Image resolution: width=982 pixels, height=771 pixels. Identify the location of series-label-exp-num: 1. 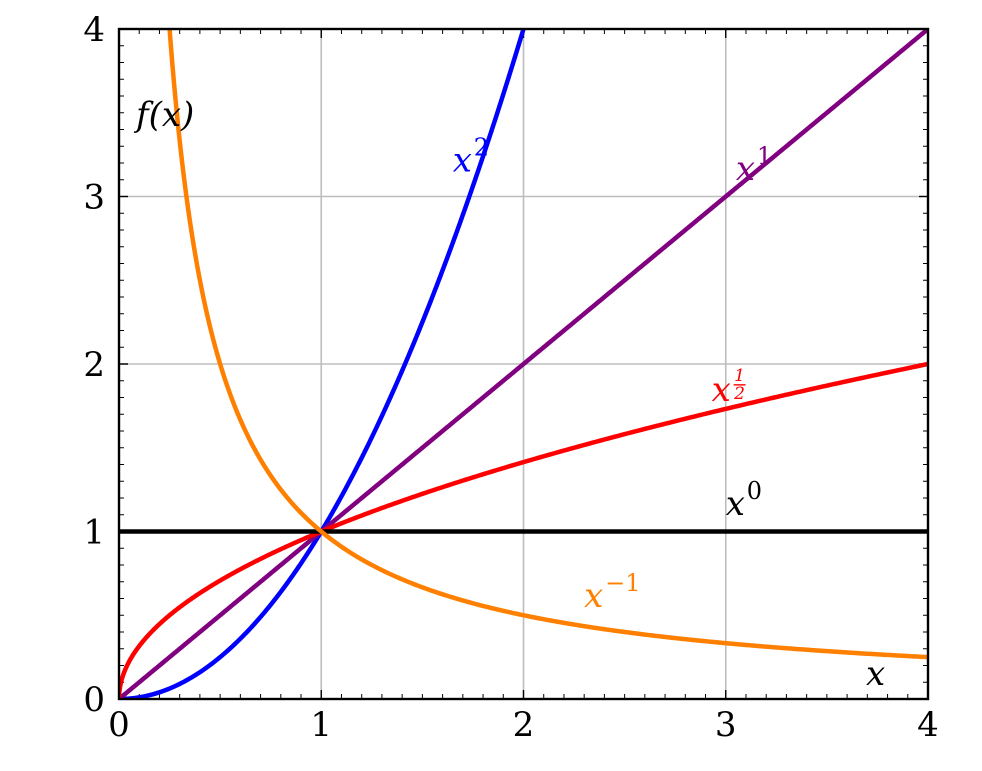
(739, 376).